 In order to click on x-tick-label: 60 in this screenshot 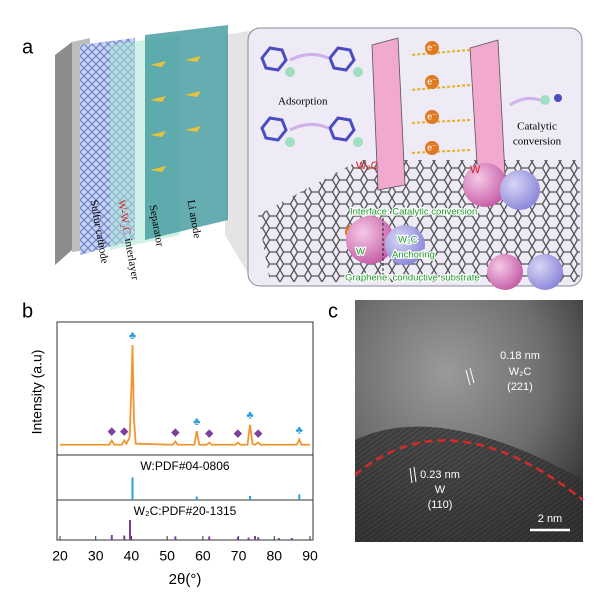, I will do `click(203, 556)`.